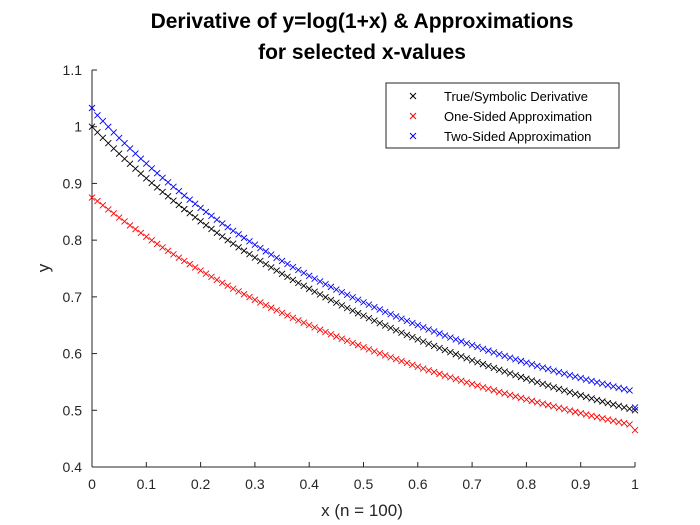  What do you see at coordinates (78, 127) in the screenshot?
I see `y-tick-label: 1` at bounding box center [78, 127].